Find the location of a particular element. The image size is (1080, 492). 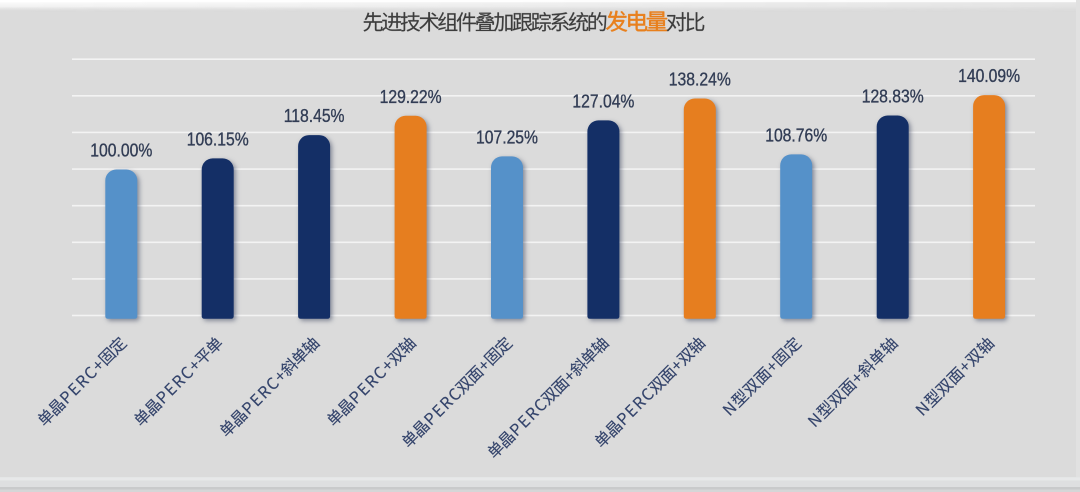

svg-text: 138.24% is located at coordinates (700, 79).